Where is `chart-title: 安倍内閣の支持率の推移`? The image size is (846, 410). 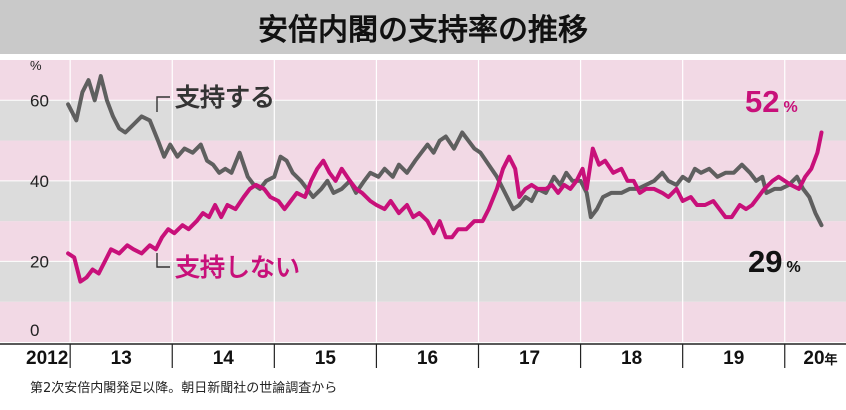 chart-title: 安倍内閣の支持率の推移 is located at coordinates (423, 30).